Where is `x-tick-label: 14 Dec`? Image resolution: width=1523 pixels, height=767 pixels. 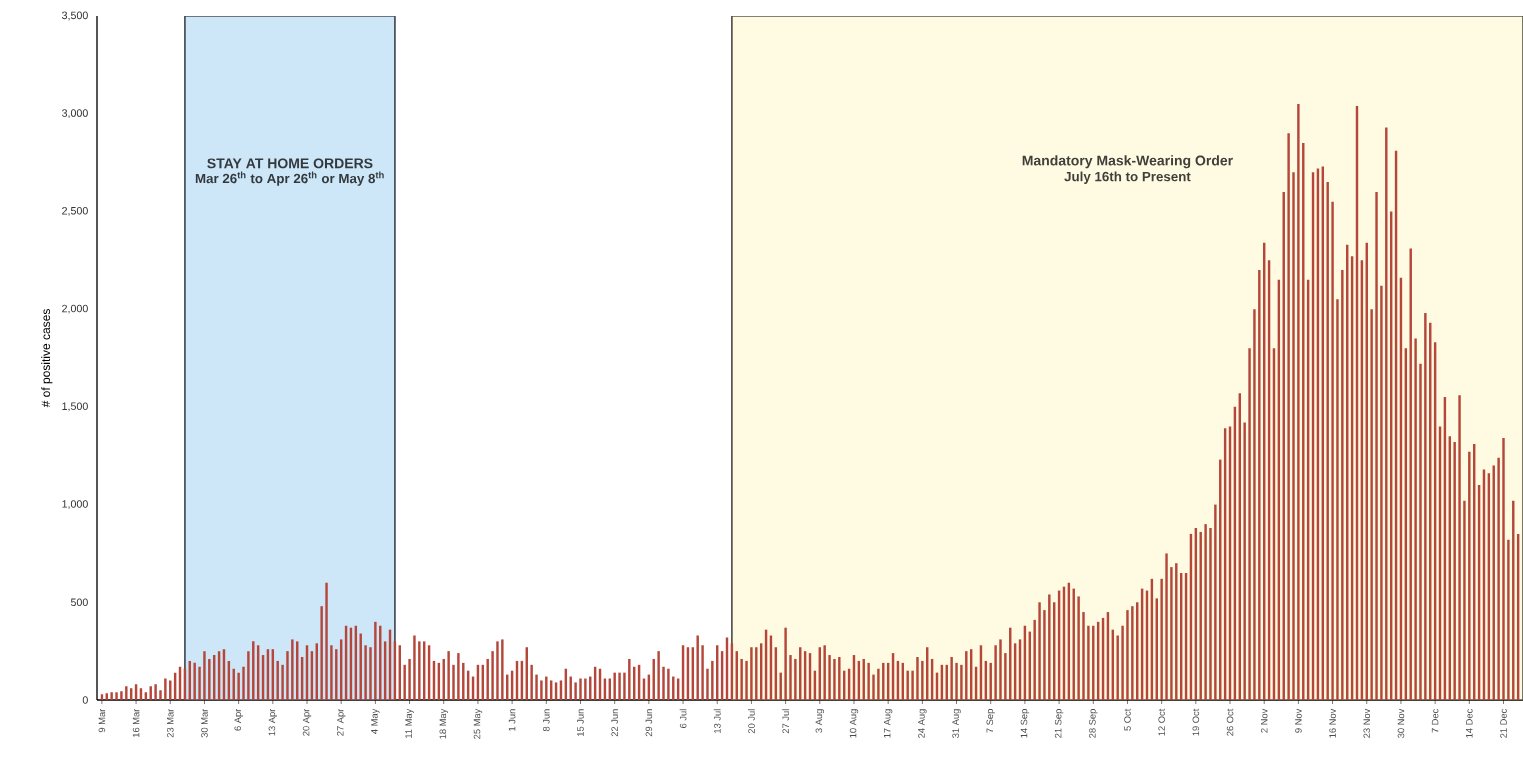
x-tick-label: 14 Dec is located at coordinates (1469, 723).